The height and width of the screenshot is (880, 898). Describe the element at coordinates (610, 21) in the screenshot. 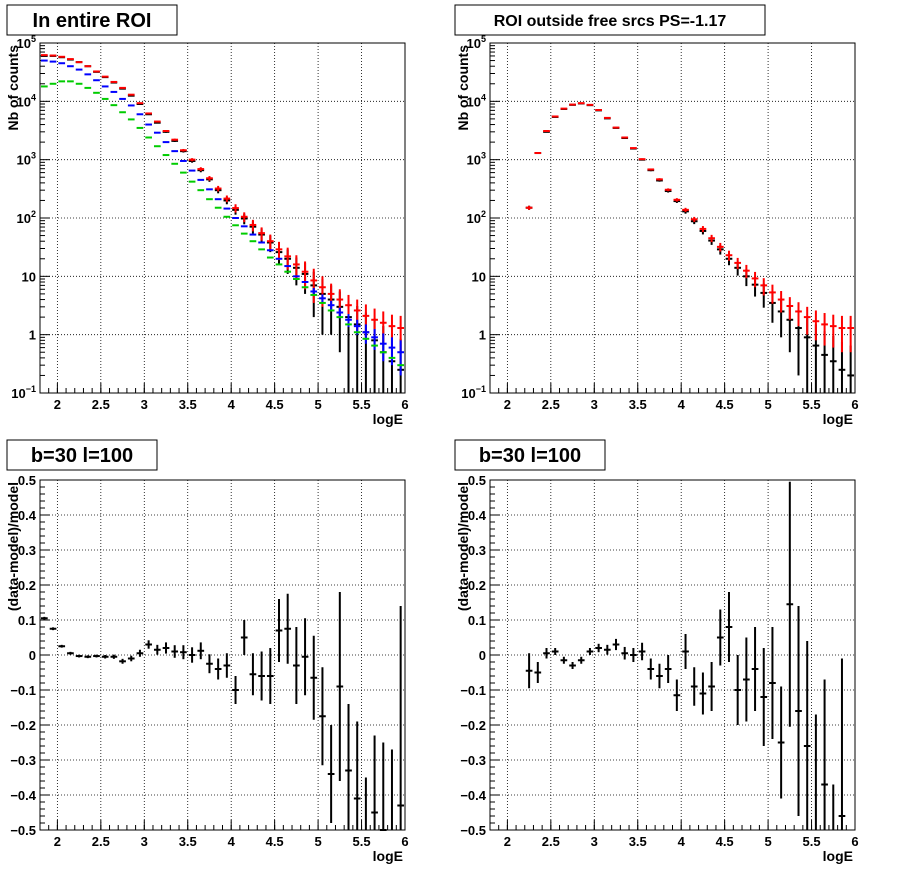

I see `chart-title: ROI outside free srcs PS=-1.17` at that location.